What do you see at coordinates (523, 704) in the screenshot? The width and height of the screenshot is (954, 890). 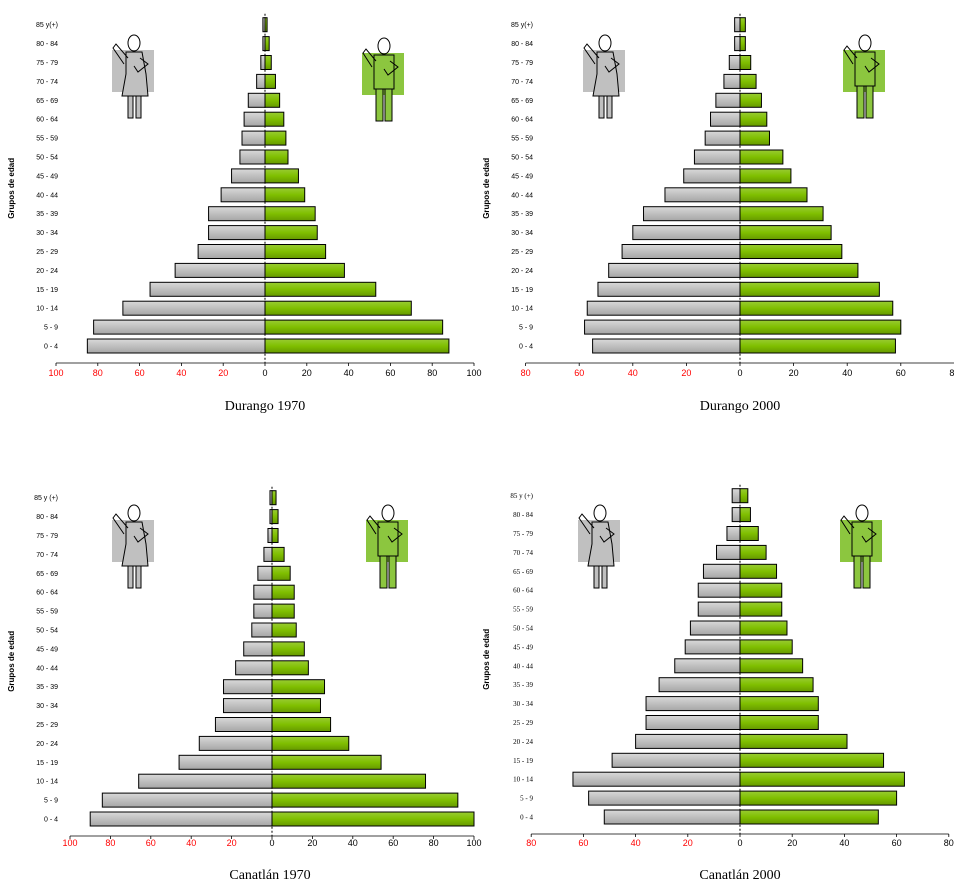 I see `category-label: 30 - 34` at bounding box center [523, 704].